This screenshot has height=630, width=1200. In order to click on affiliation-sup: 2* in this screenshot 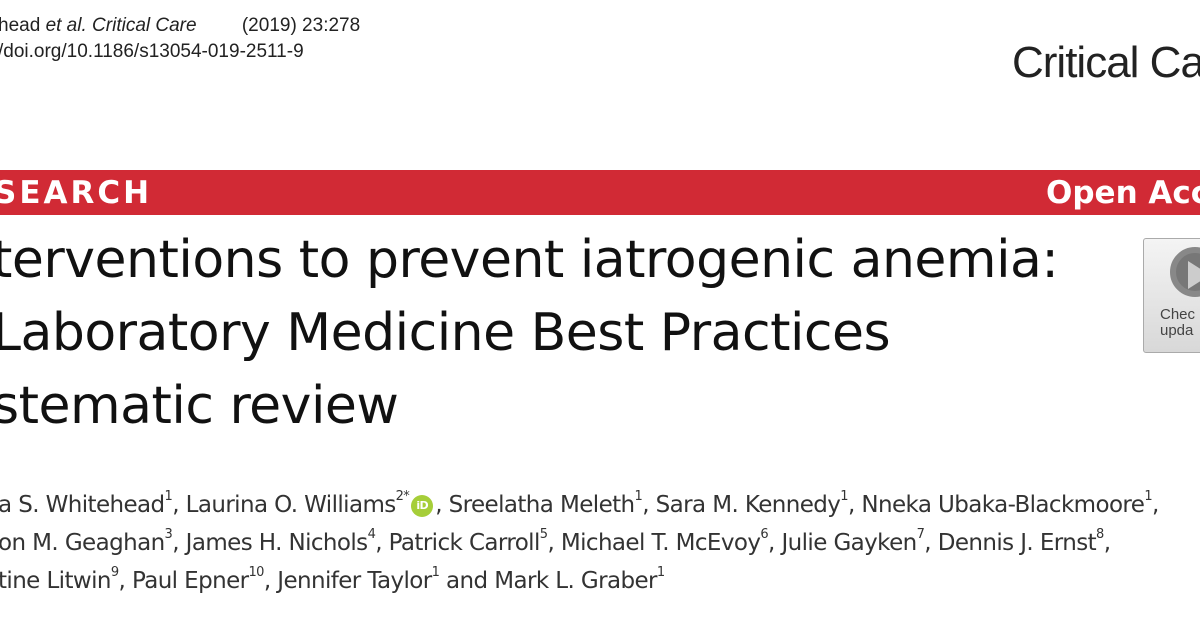, I will do `click(402, 496)`.